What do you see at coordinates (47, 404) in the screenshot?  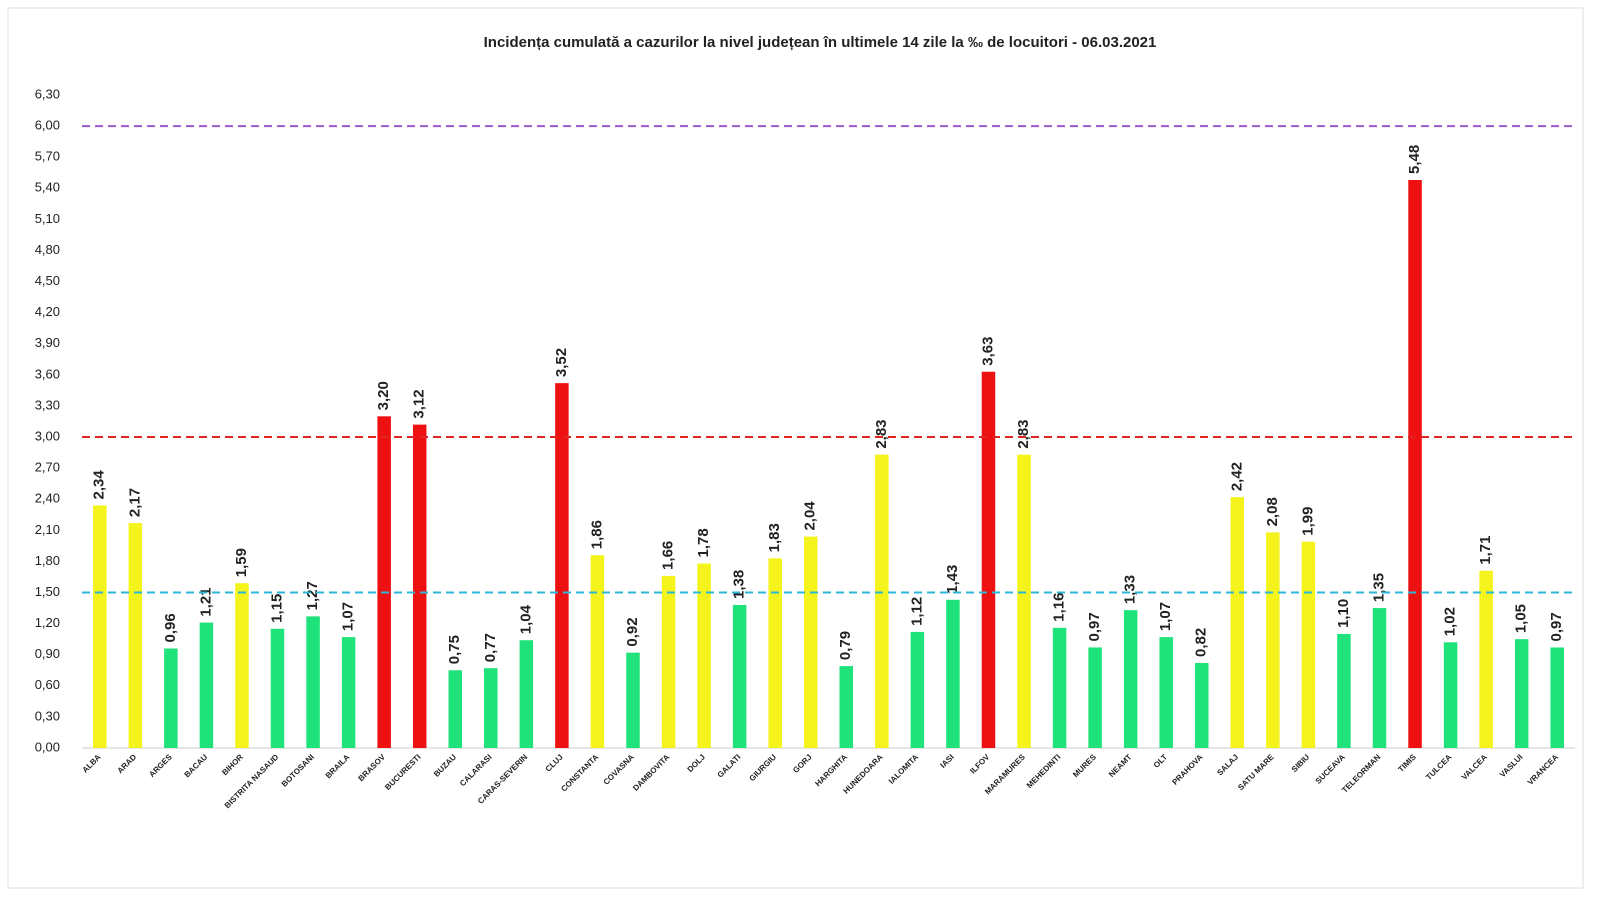 I see `y-tick-label: 3,30` at bounding box center [47, 404].